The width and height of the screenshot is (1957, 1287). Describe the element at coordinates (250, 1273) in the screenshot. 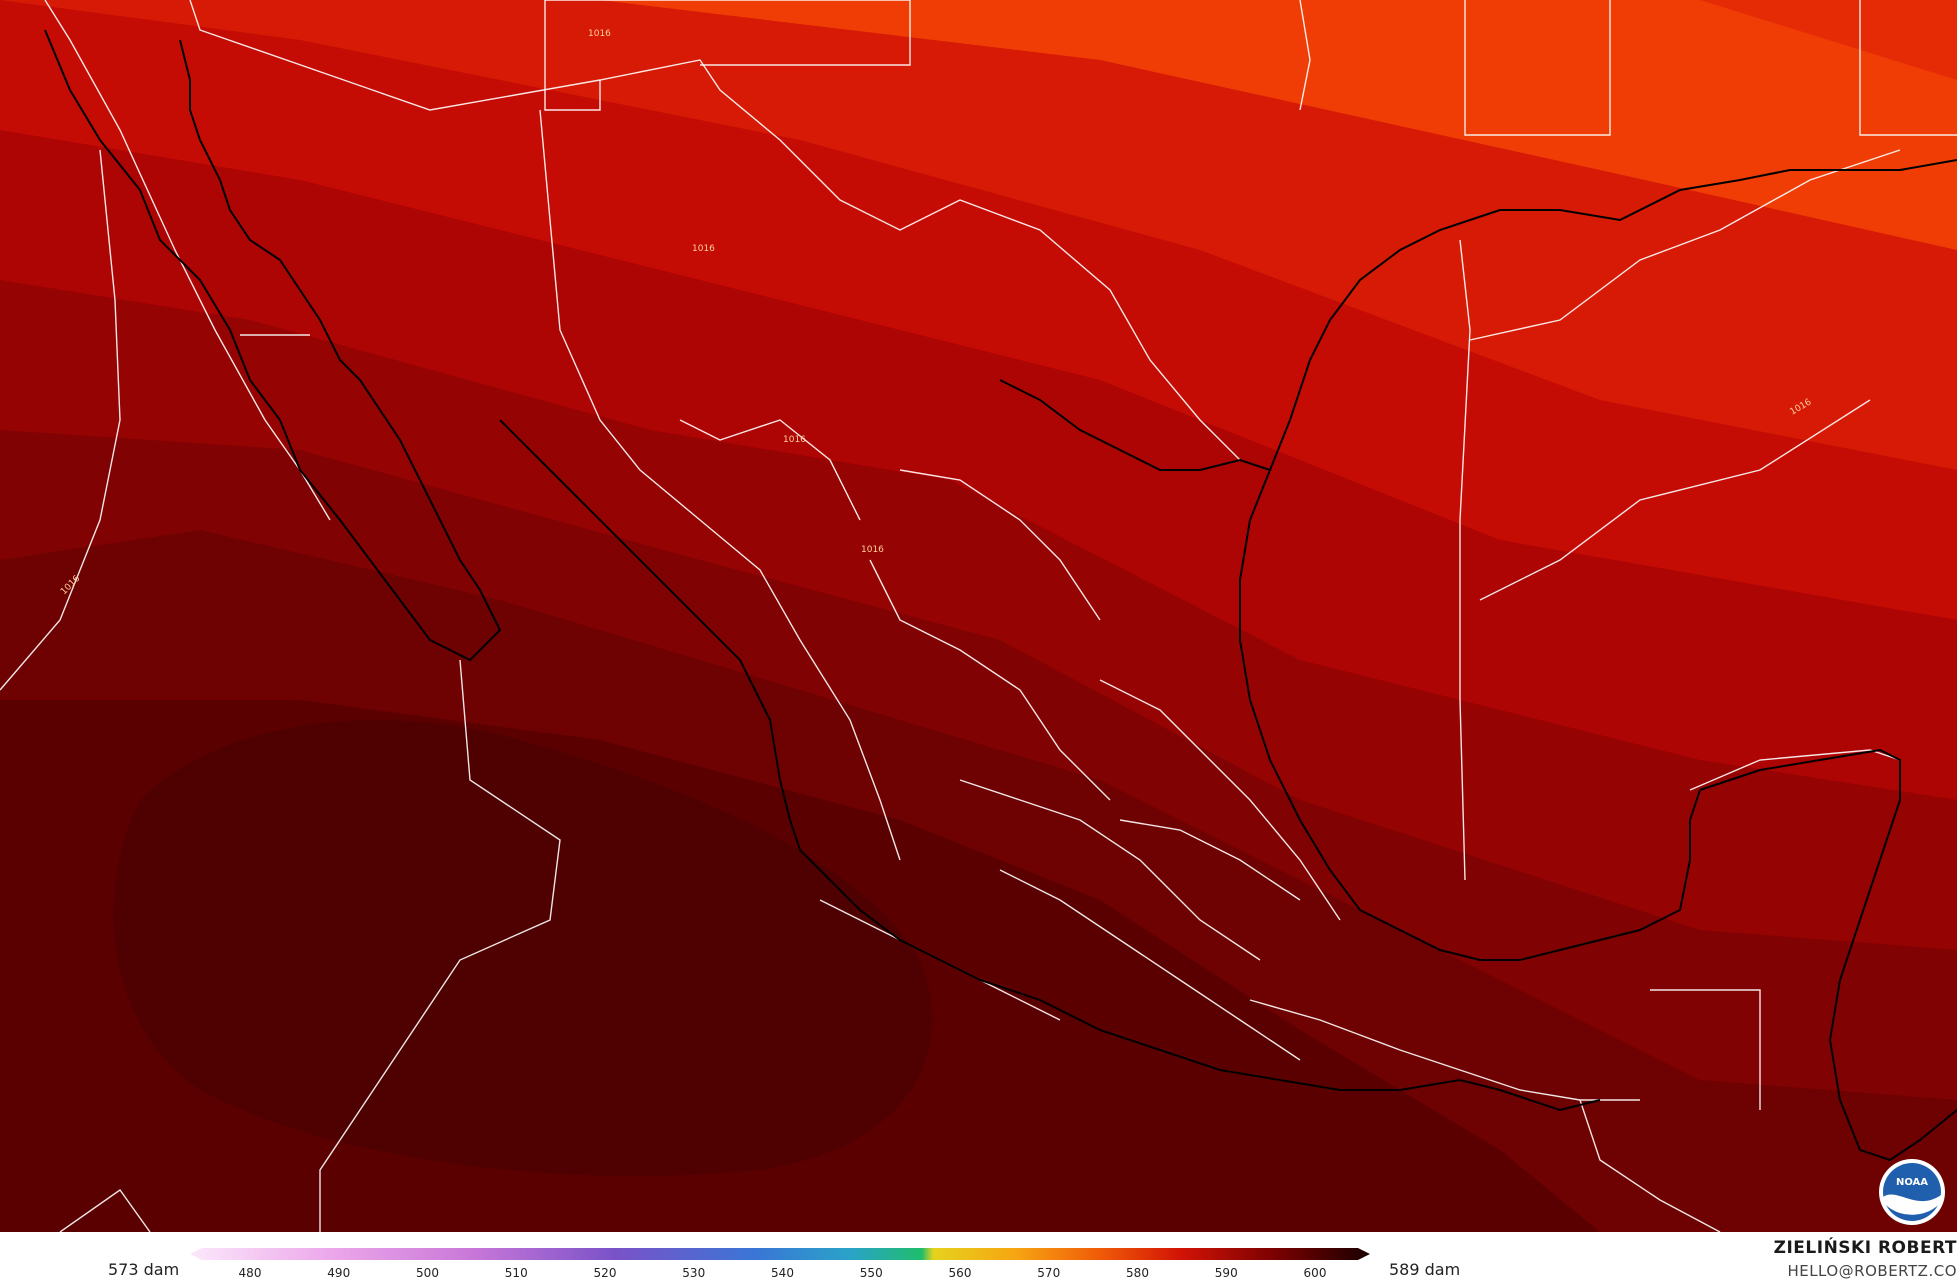

I see `colorbar-tick-label: 480` at that location.